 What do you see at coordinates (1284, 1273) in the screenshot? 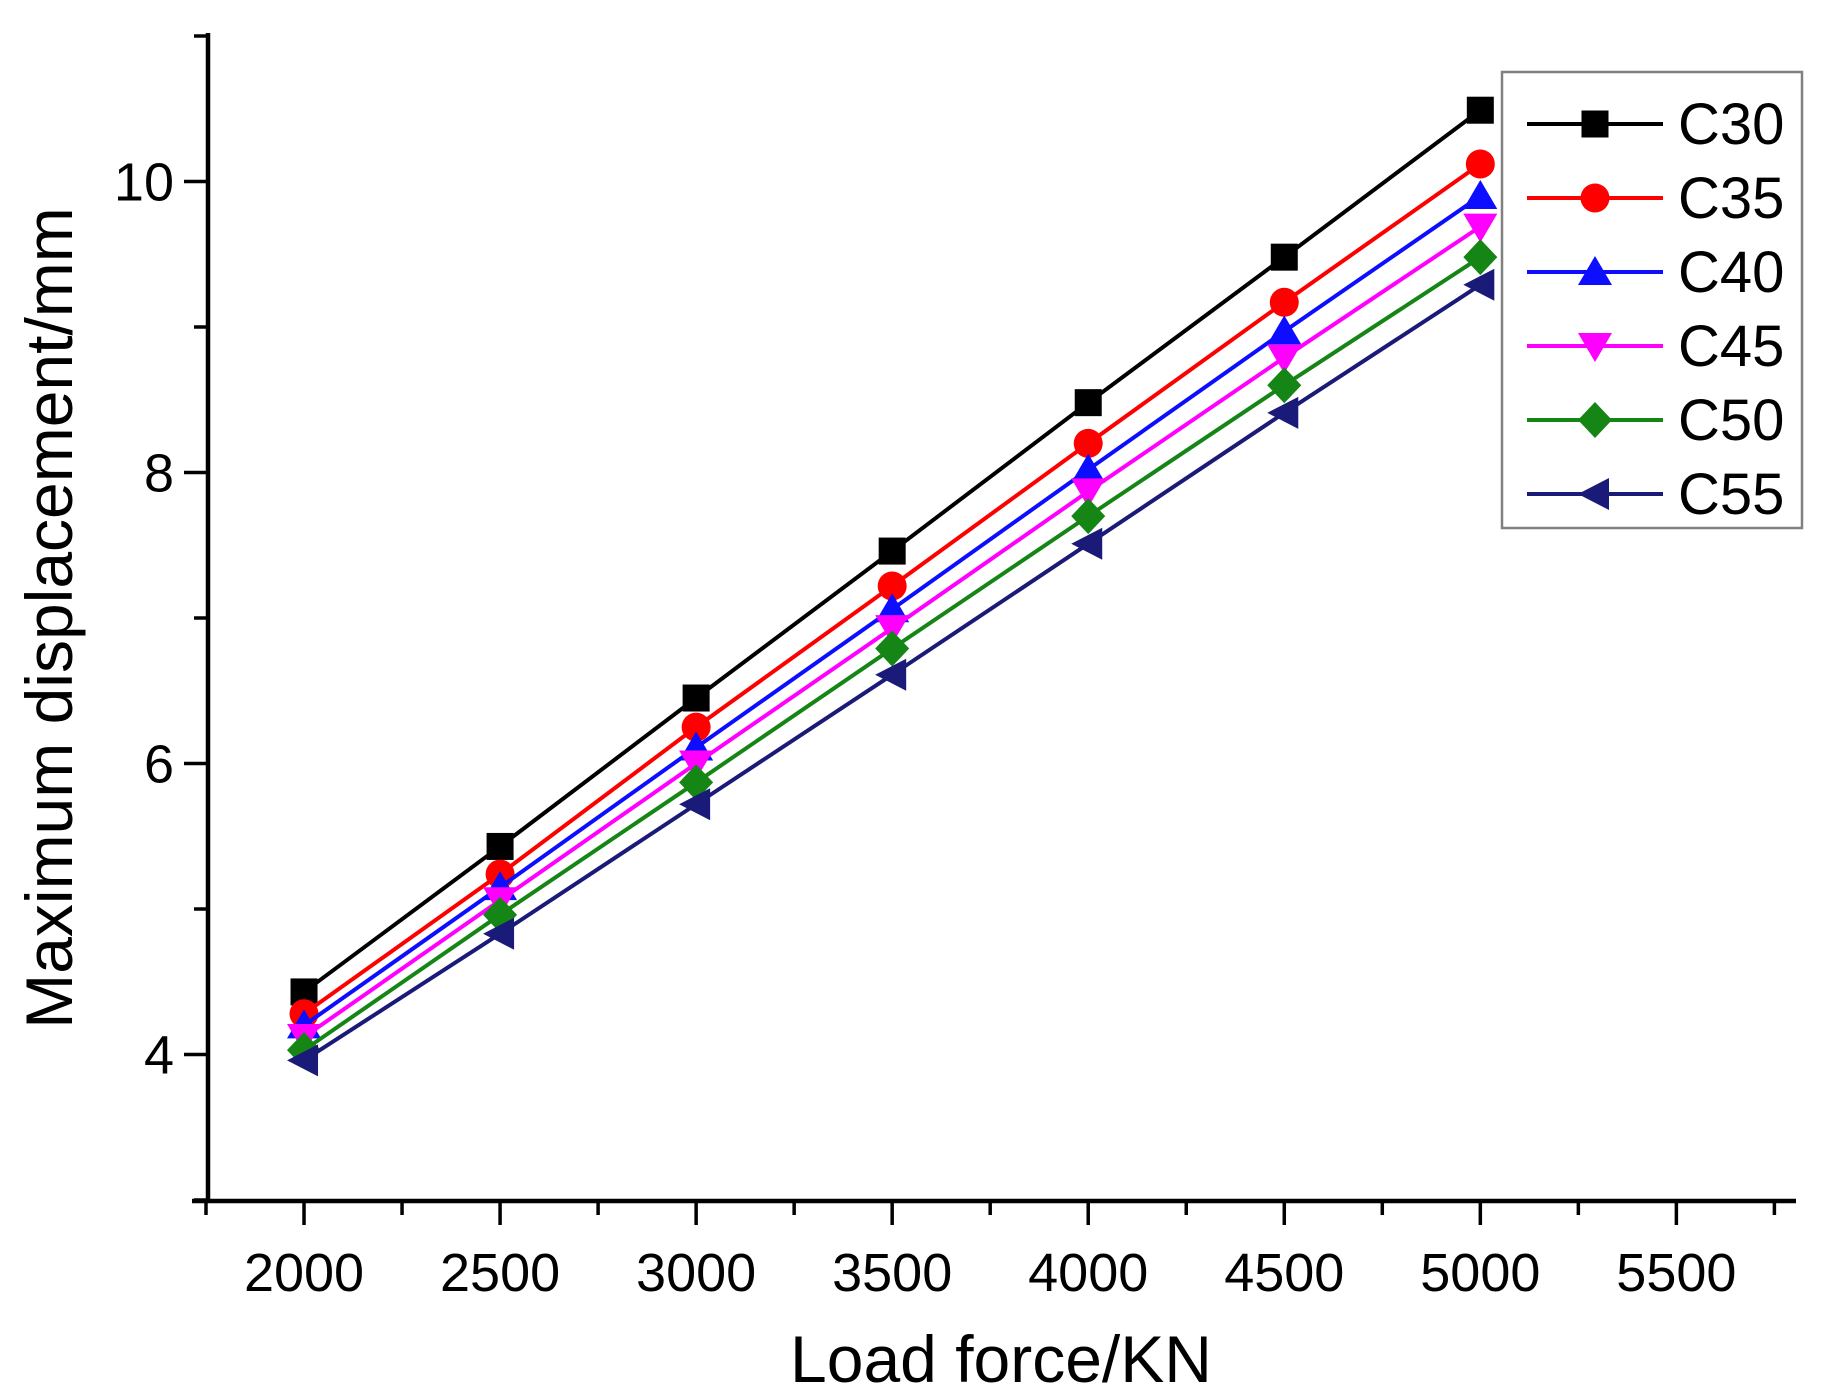
I see `x-tick-label: 4500` at bounding box center [1284, 1273].